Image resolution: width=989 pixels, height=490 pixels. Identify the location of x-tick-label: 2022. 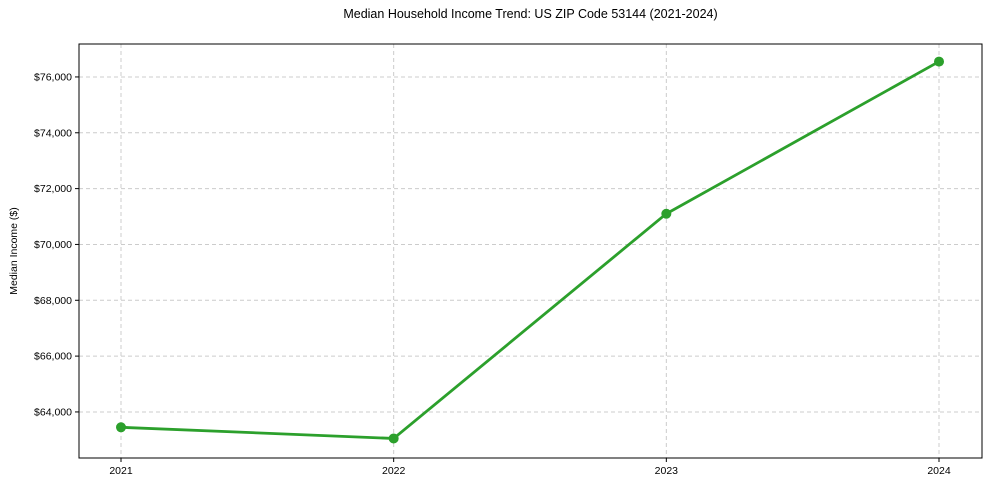
(394, 471).